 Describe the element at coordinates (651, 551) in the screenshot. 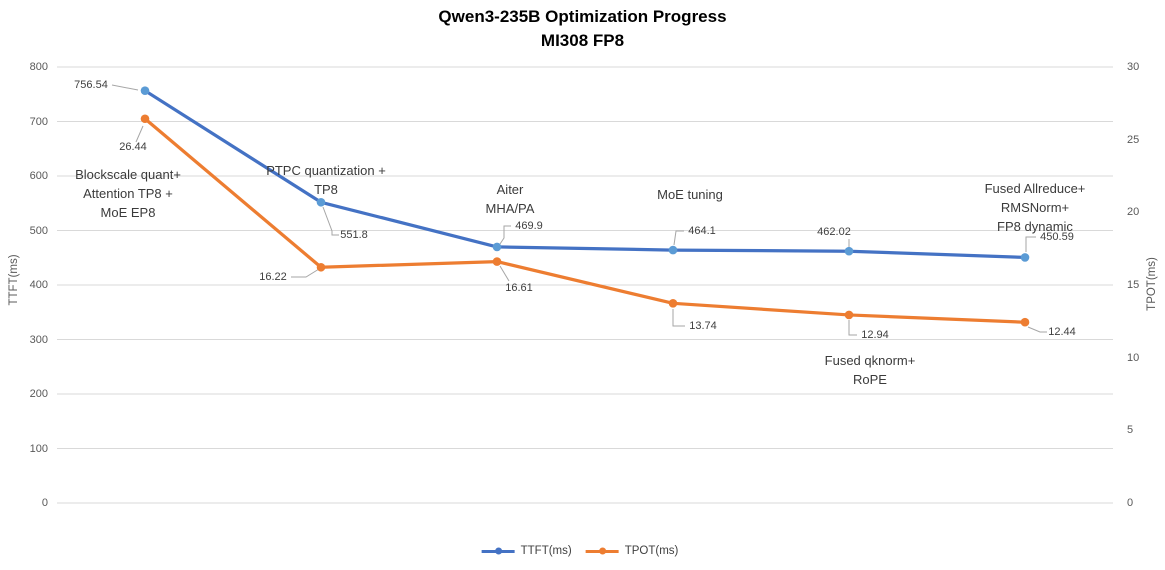

I see `legend-label: TPOT(ms)` at that location.